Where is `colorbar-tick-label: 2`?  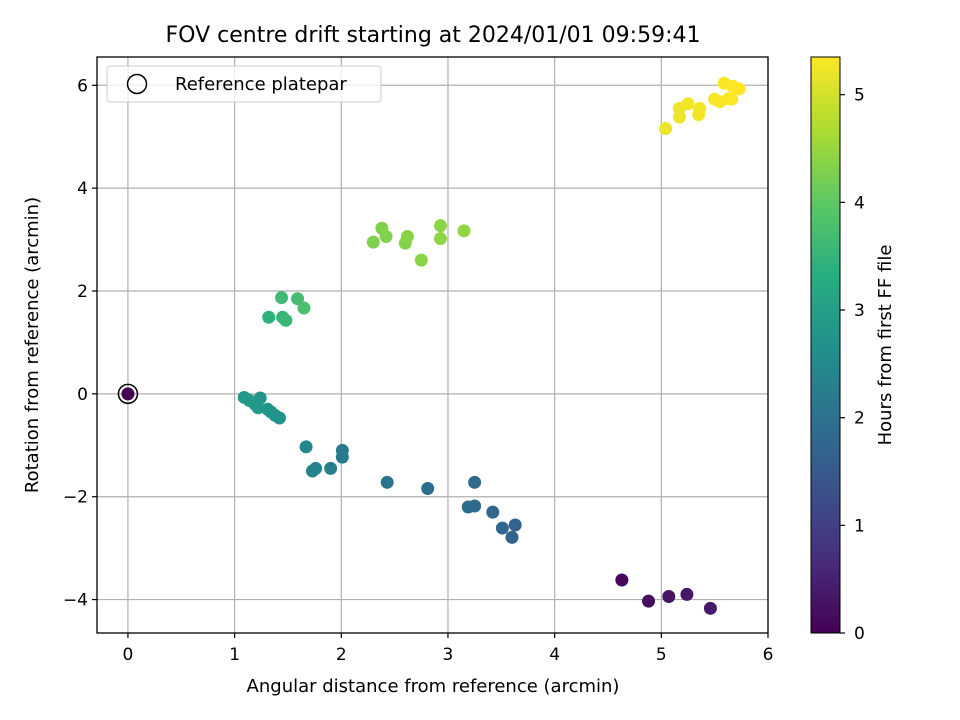
colorbar-tick-label: 2 is located at coordinates (859, 419).